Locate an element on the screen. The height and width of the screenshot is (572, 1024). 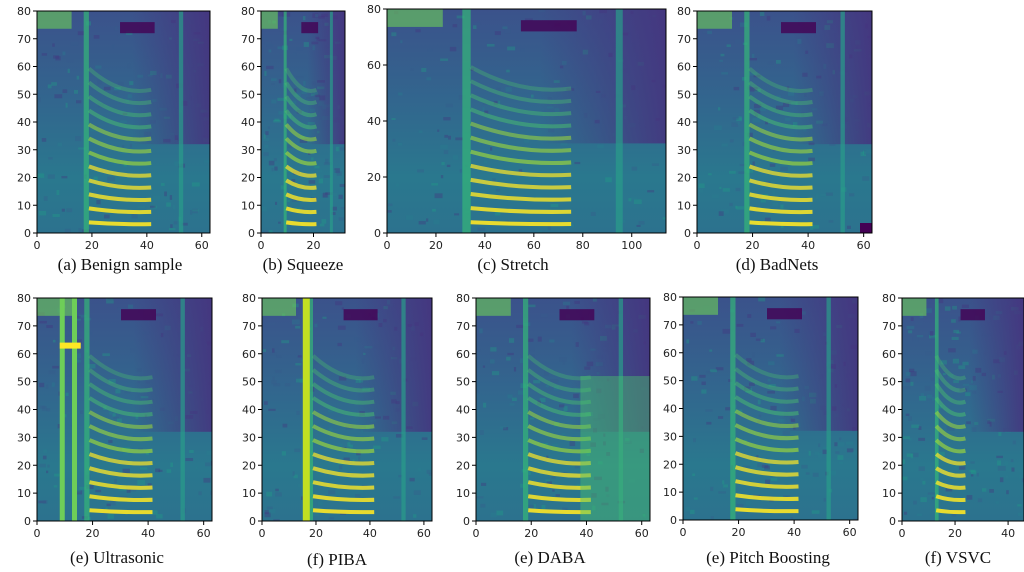
panel-caption: (c) Stretch is located at coordinates (513, 264).